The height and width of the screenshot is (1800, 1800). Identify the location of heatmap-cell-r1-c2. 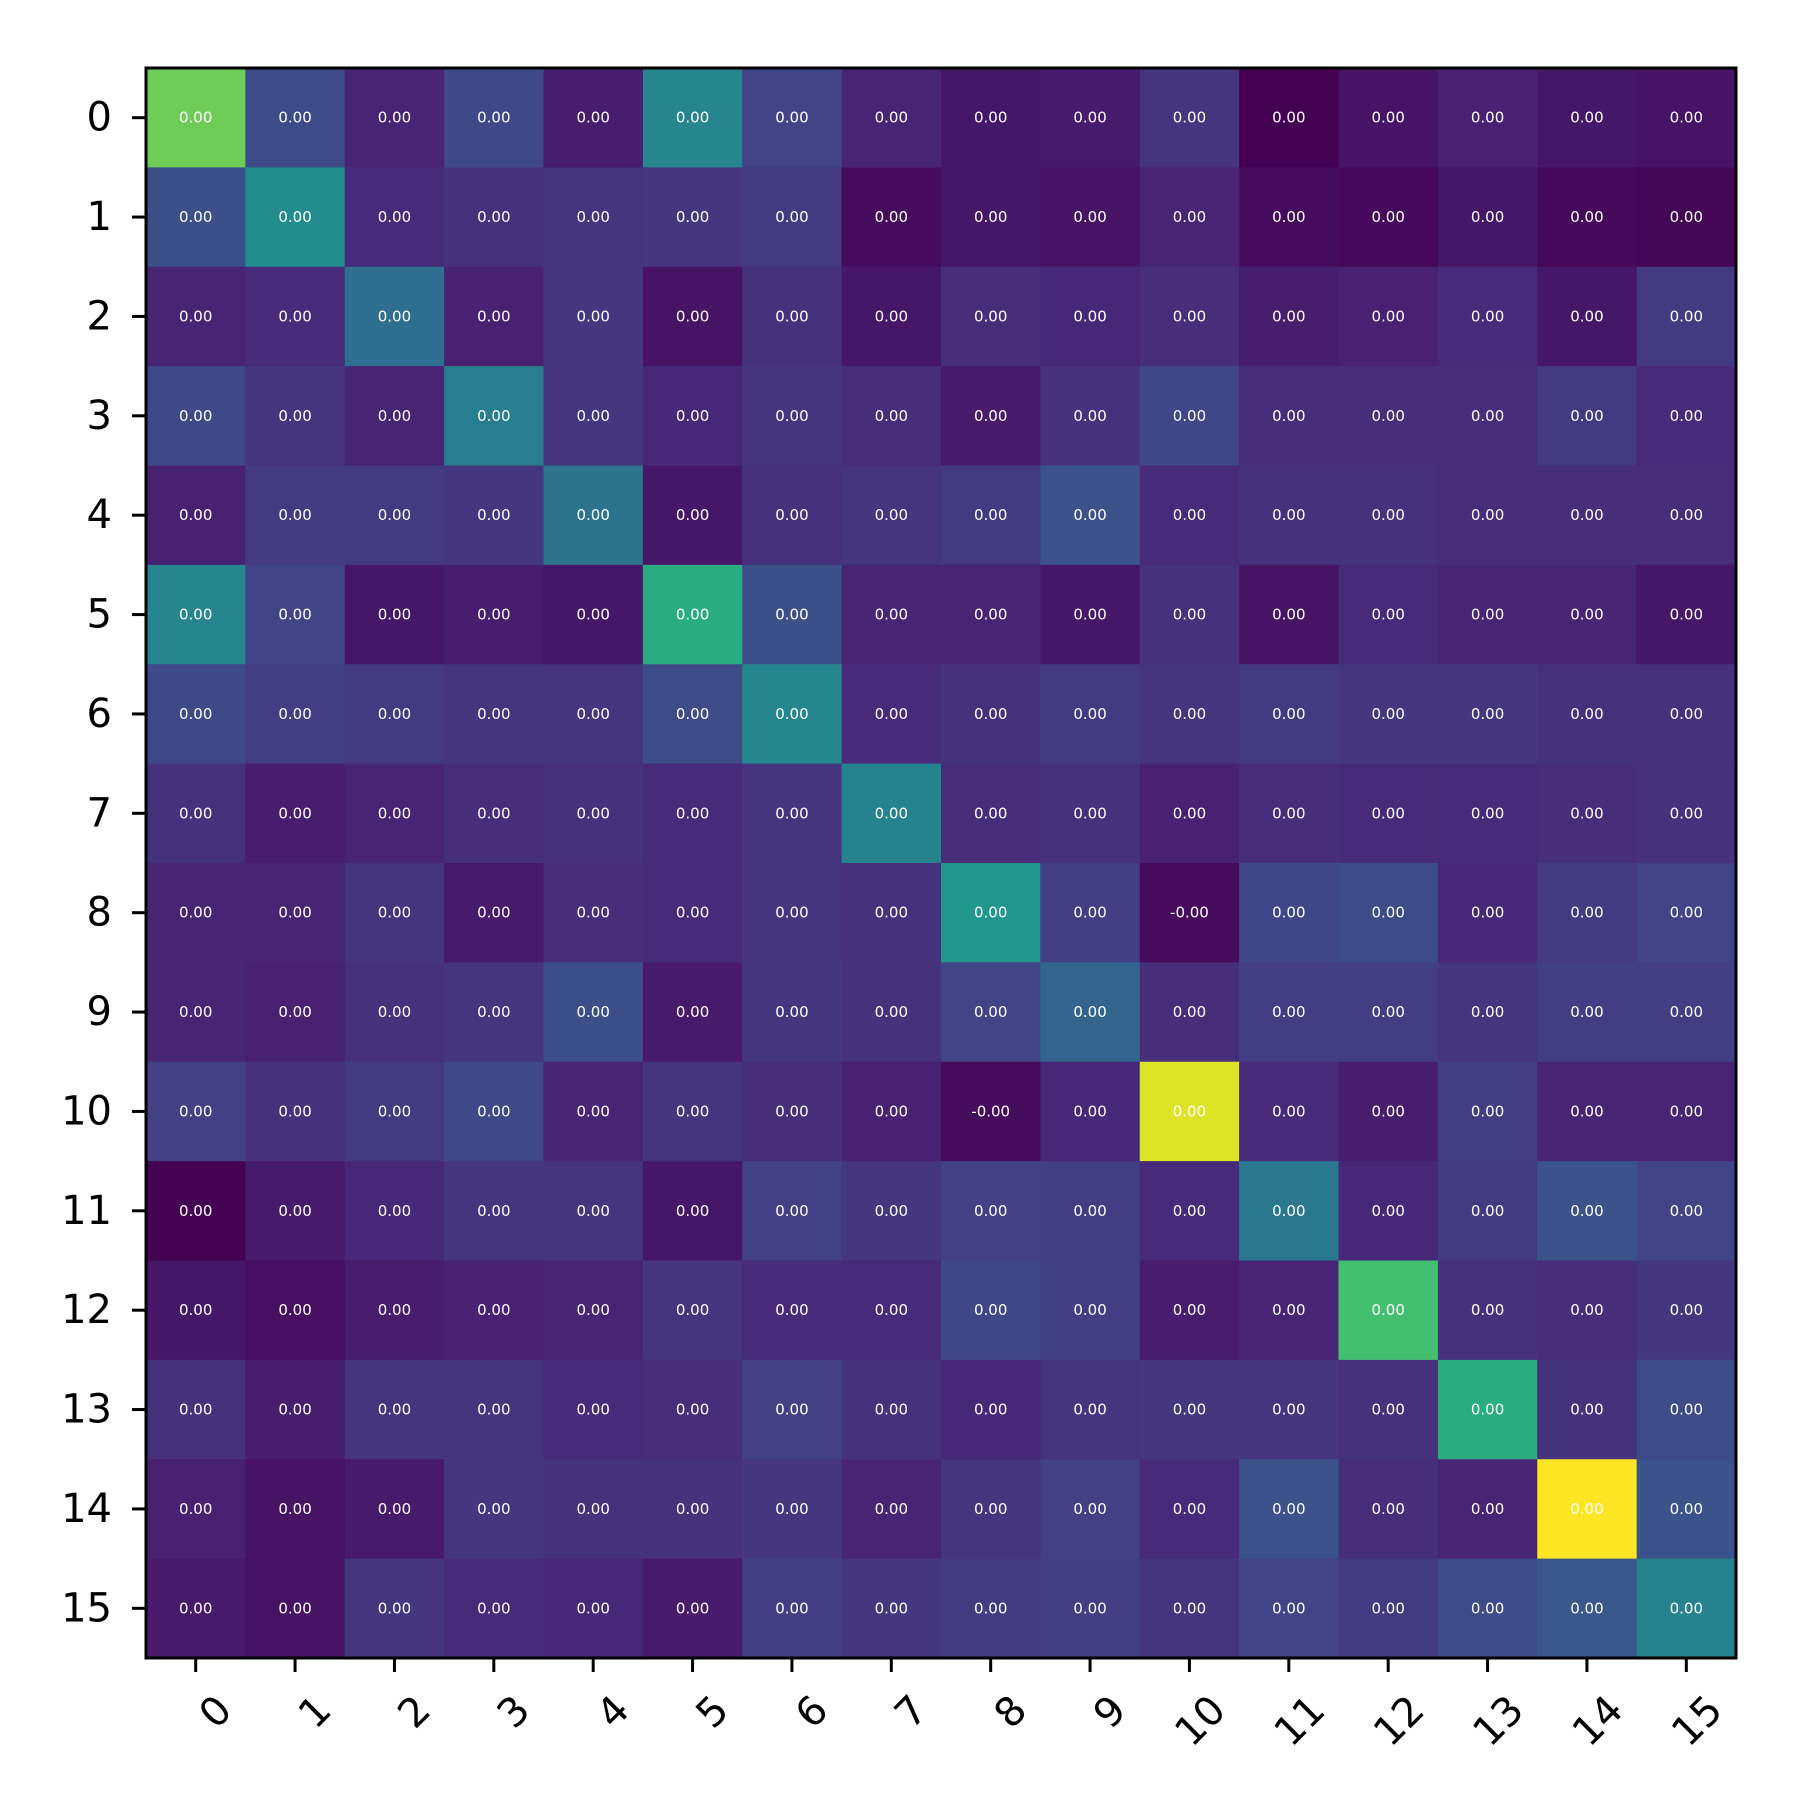
(394, 217).